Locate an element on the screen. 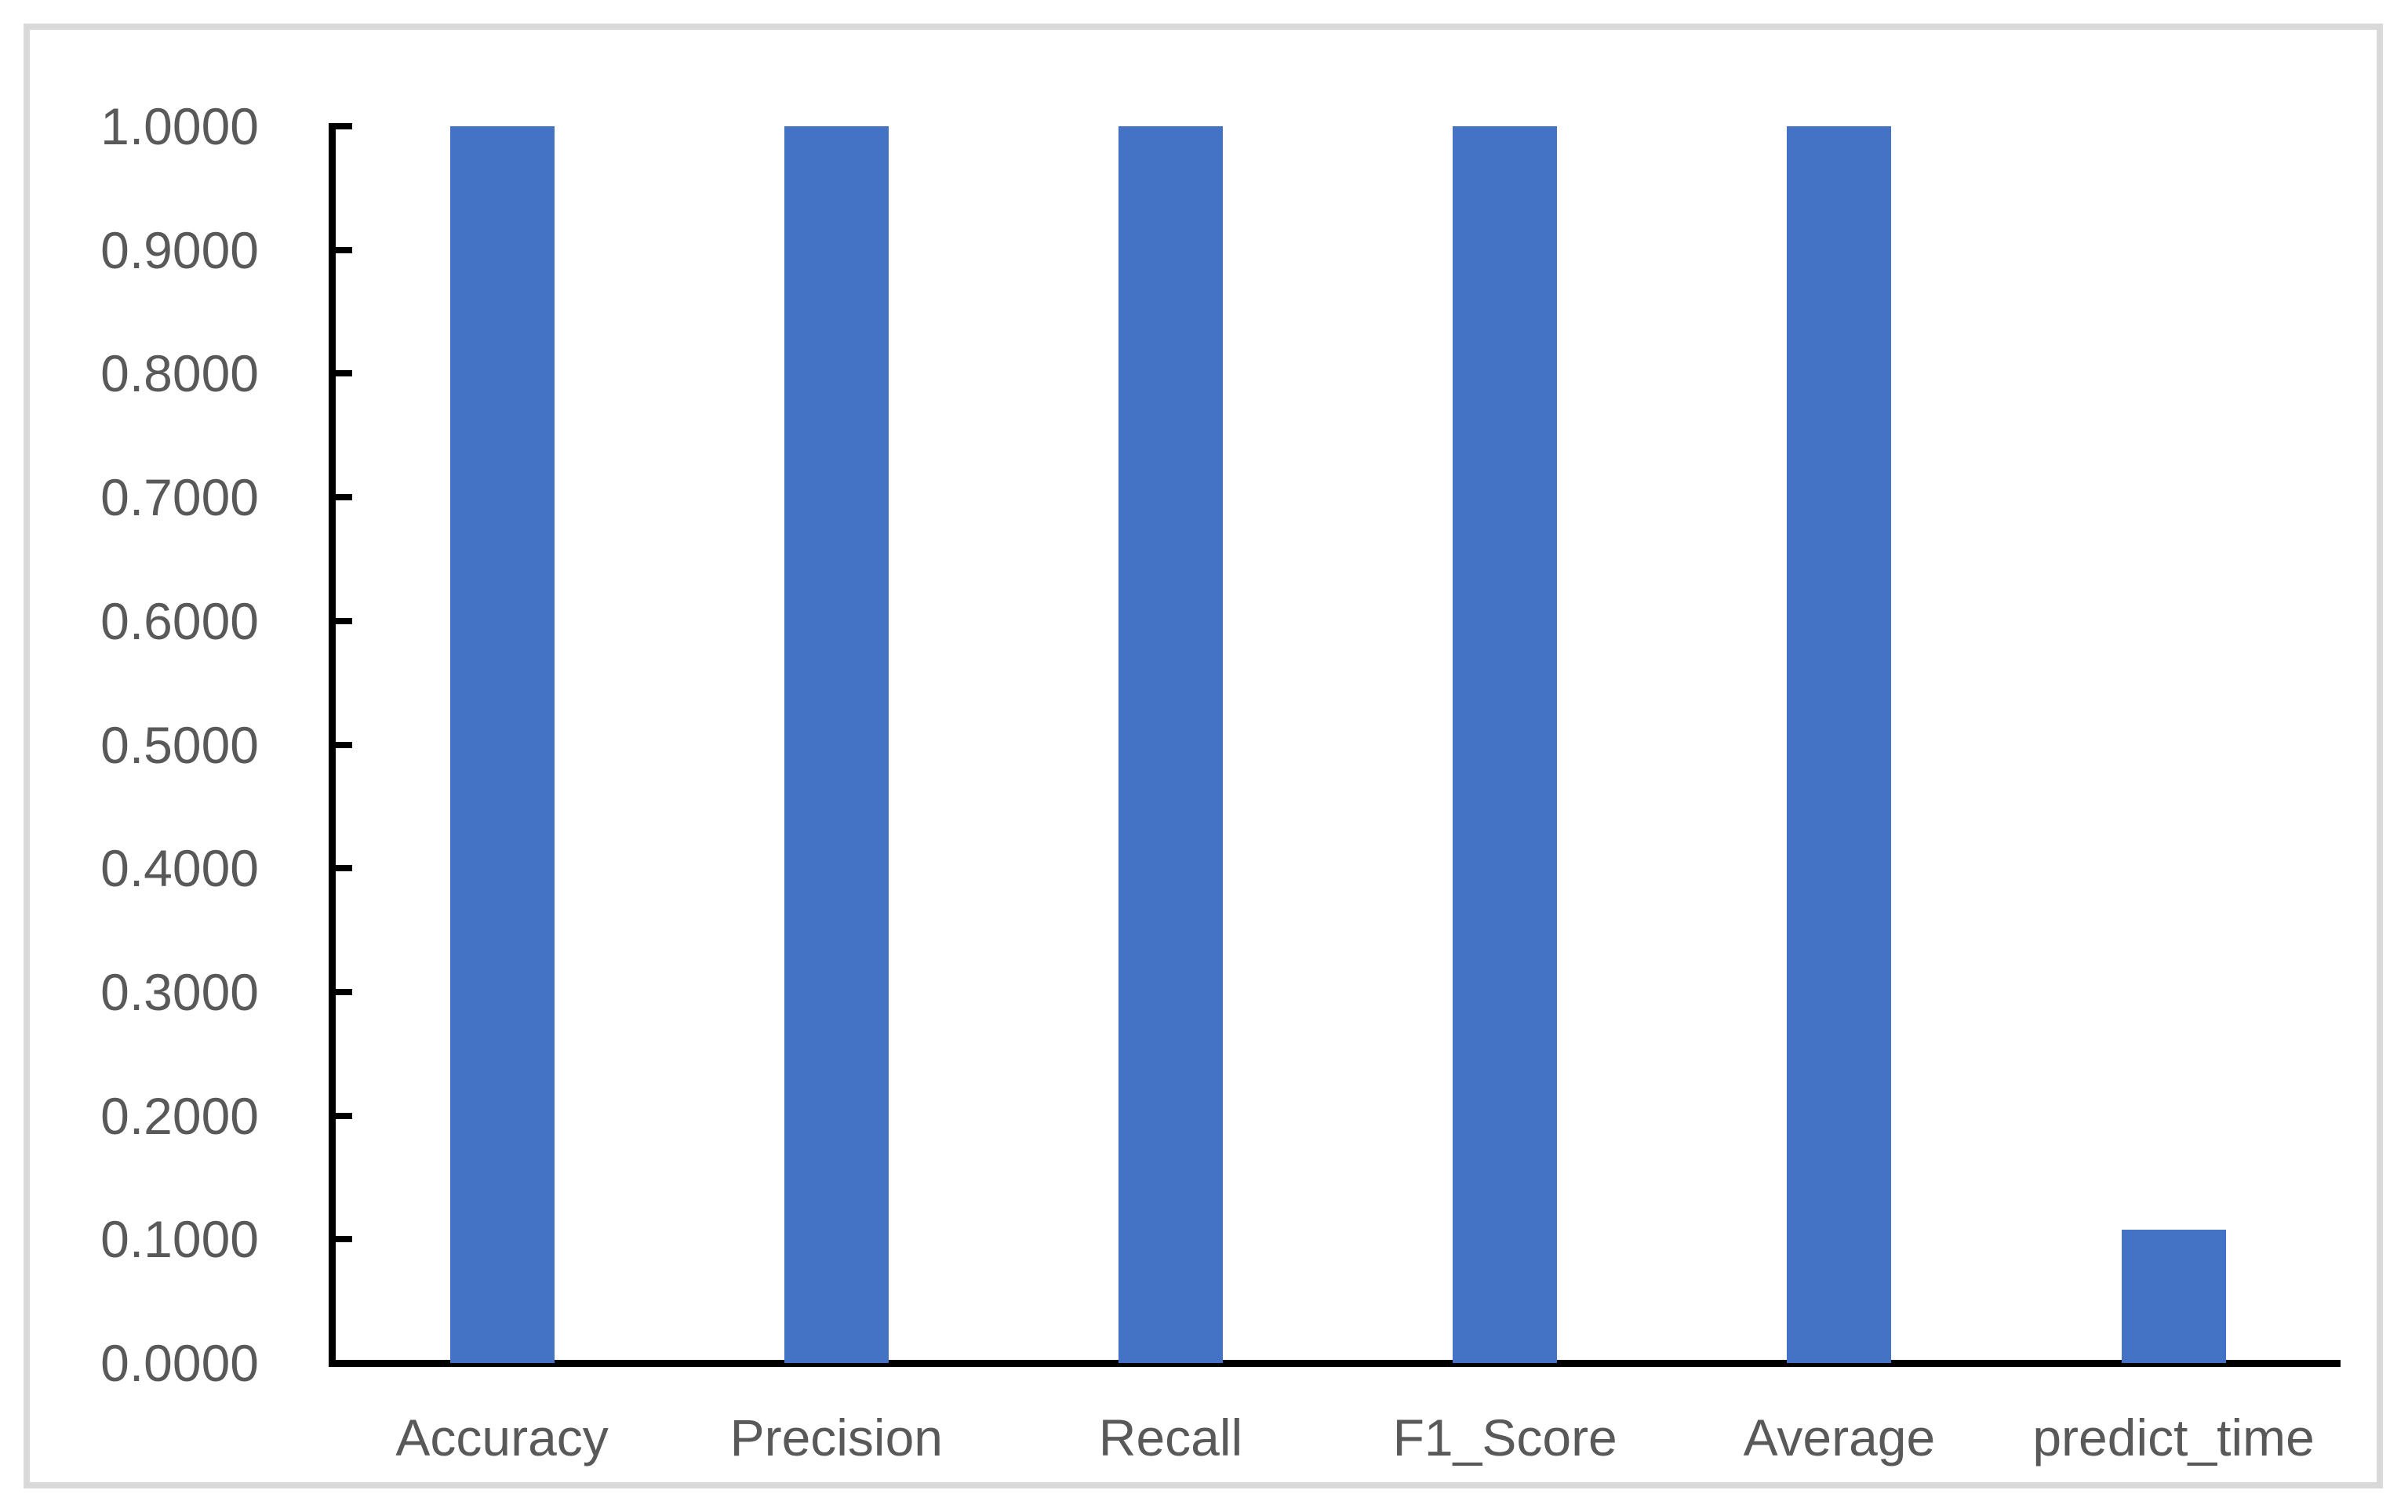 This screenshot has width=2408, height=1512. y-tick-label: 0.0000 is located at coordinates (179, 1363).